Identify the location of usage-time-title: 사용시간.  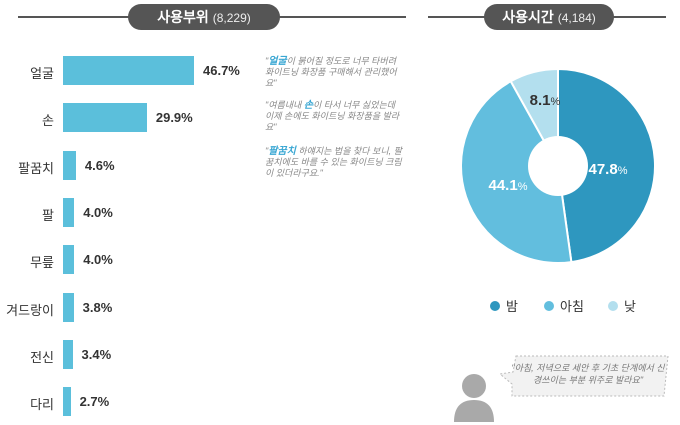
(528, 17).